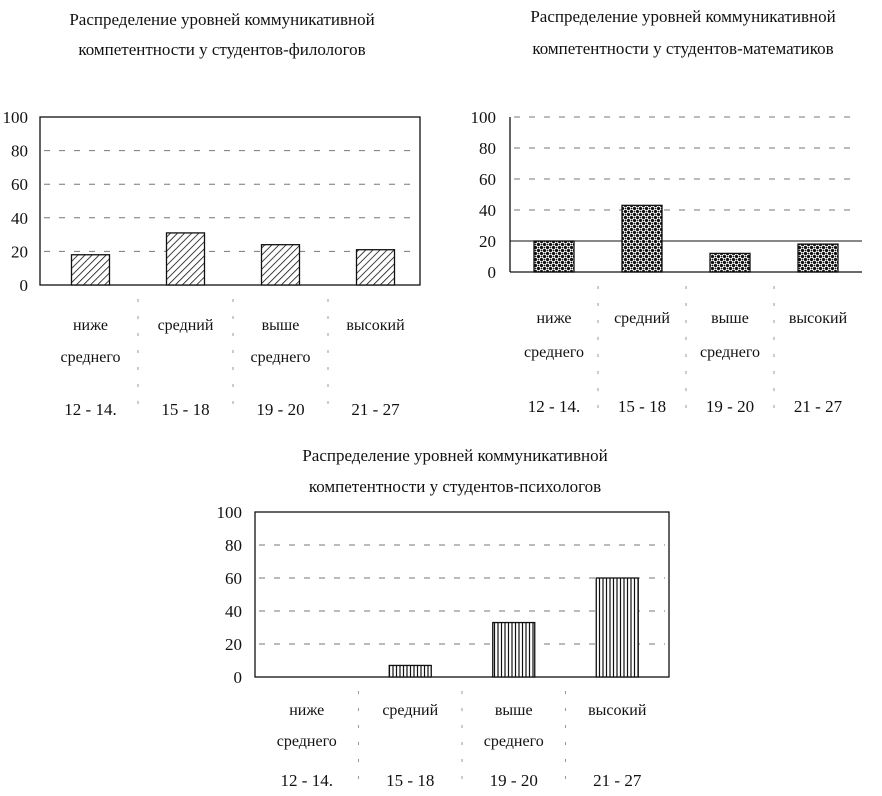 This screenshot has height=796, width=882. Describe the element at coordinates (682, 48) in the screenshot. I see `chart-title-line: компетентности у студентов-математиков` at that location.